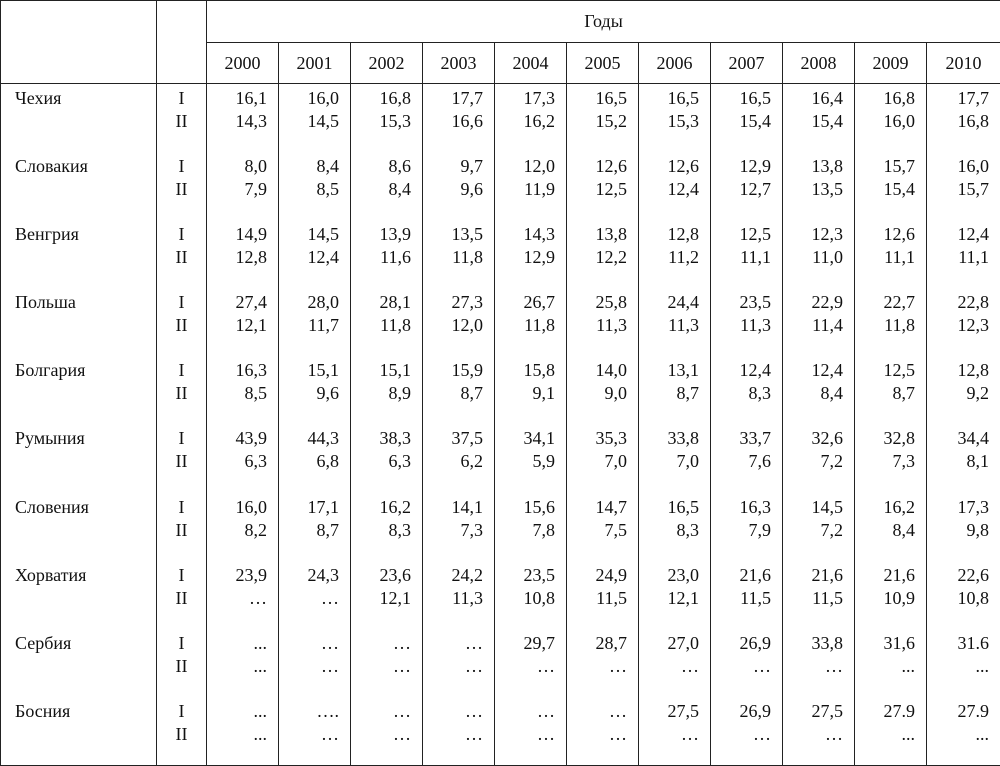 The height and width of the screenshot is (766, 1000). I want to click on value-cell: 12,3 11,0, so click(818, 254).